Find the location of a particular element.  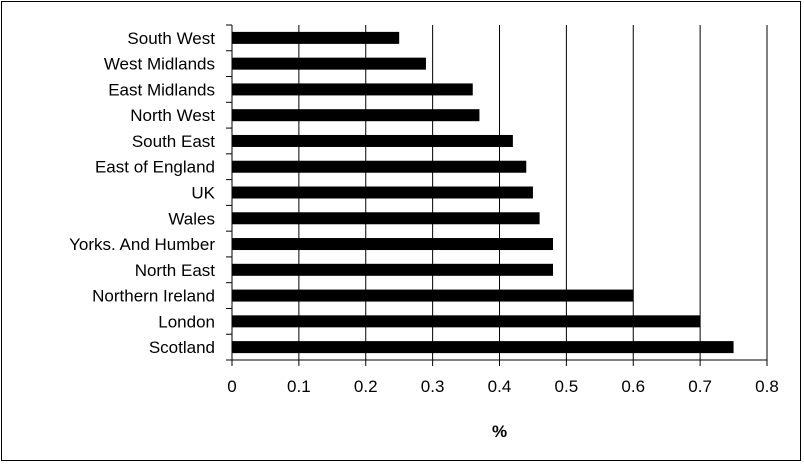

x-axis-title: % is located at coordinates (499, 431).